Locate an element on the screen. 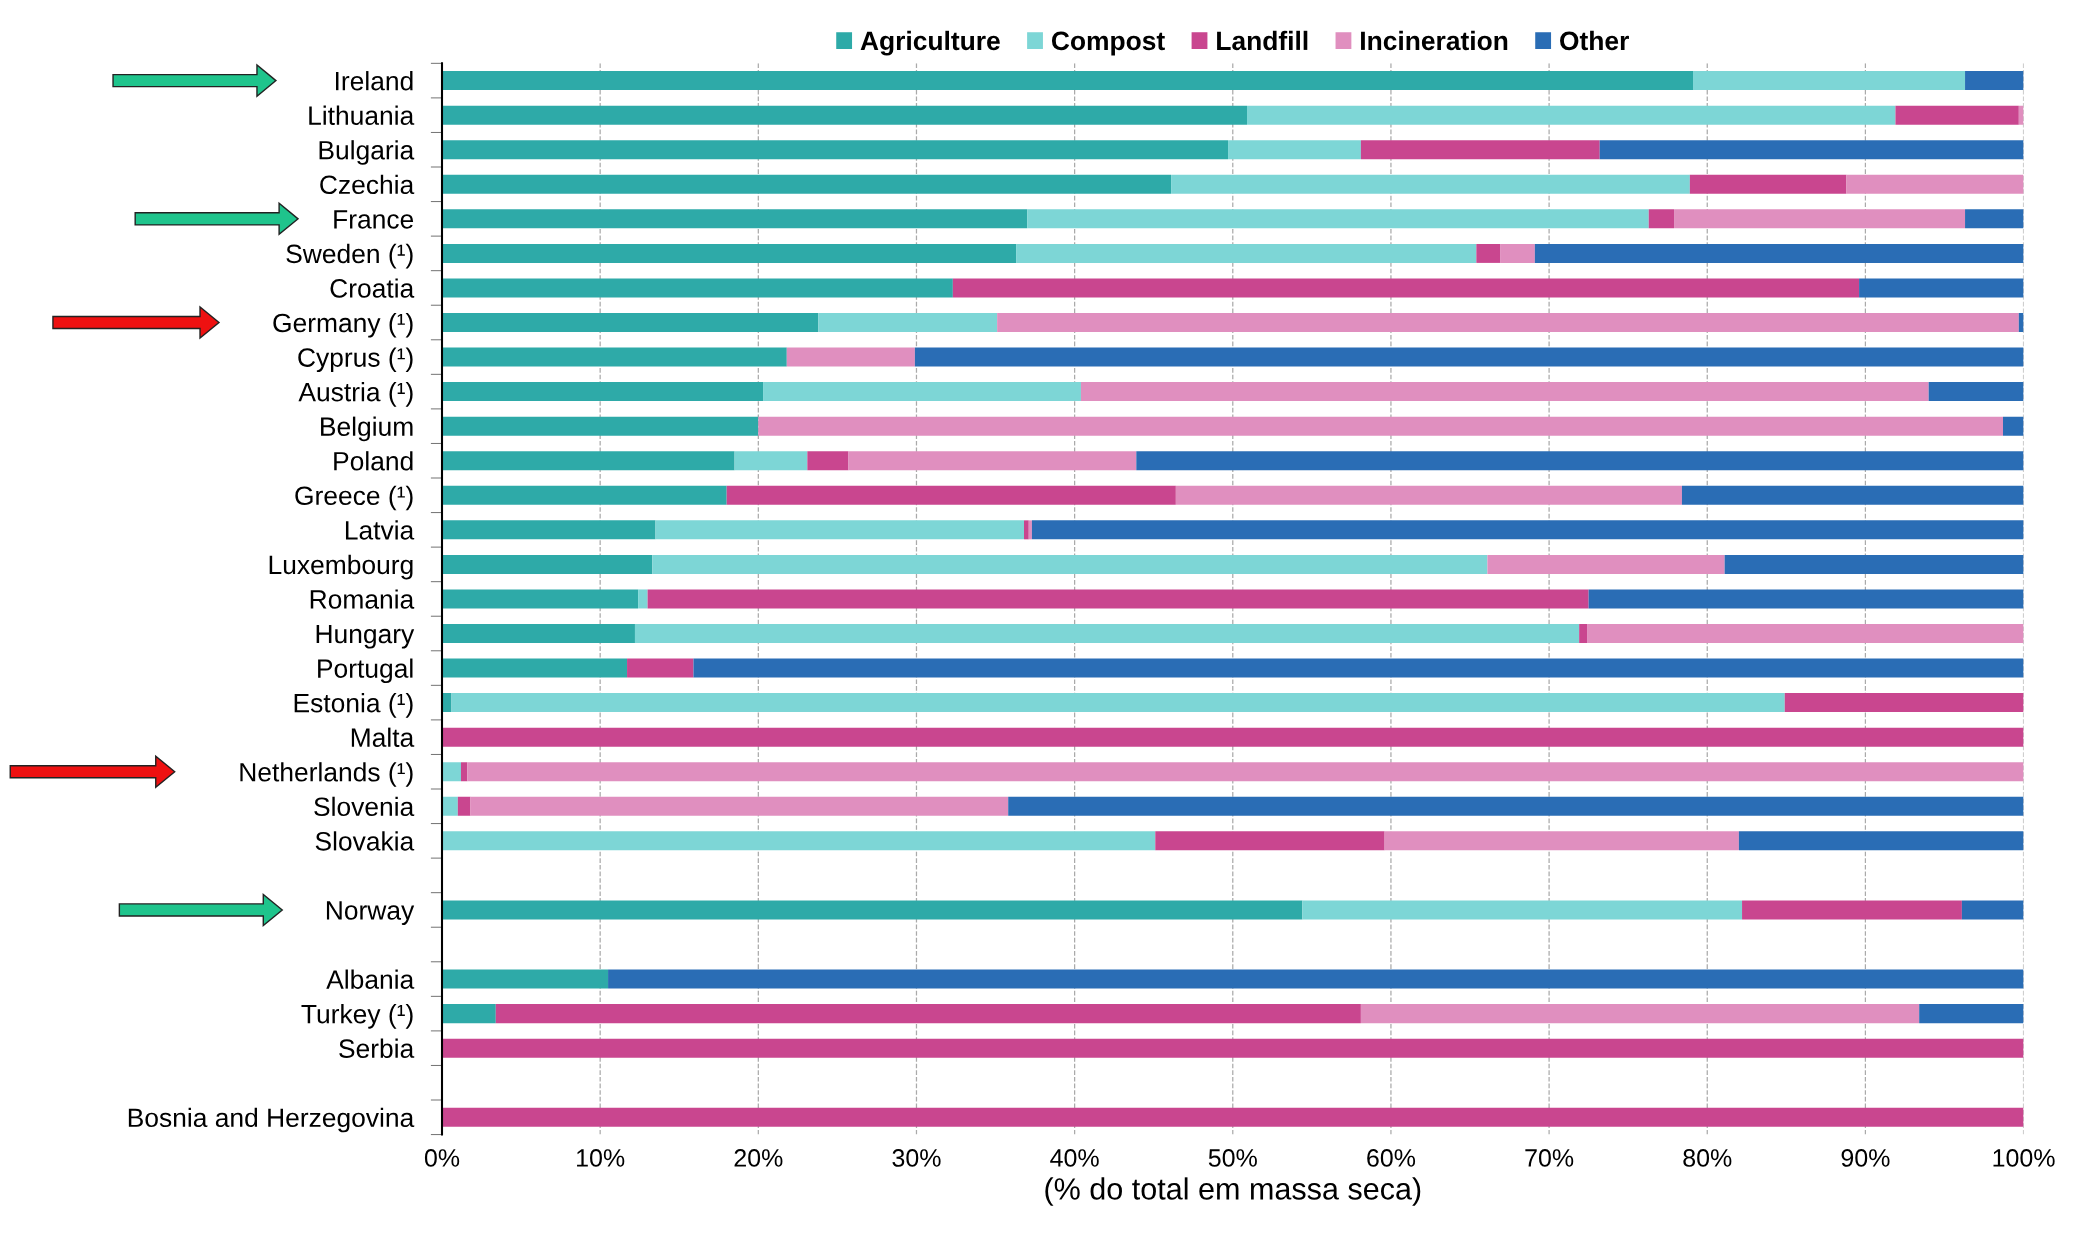 The image size is (2081, 1242). y-tick-label: Belgium is located at coordinates (367, 429).